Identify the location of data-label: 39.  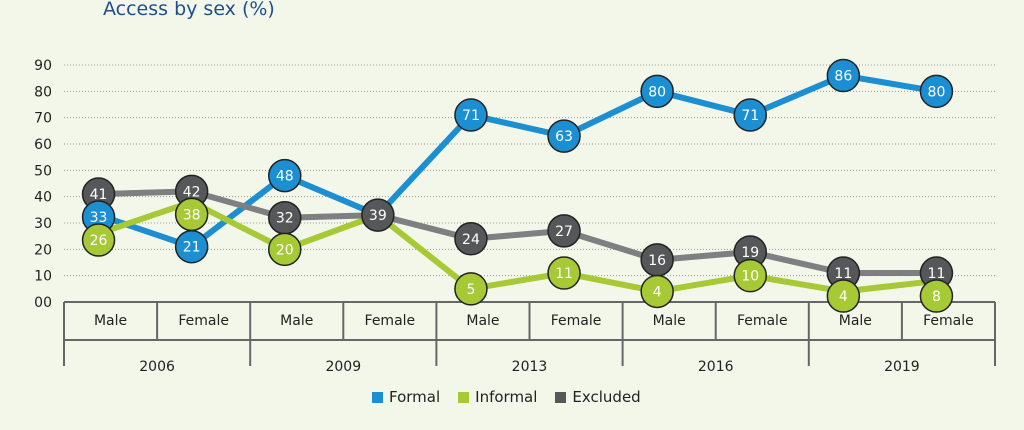
(378, 216).